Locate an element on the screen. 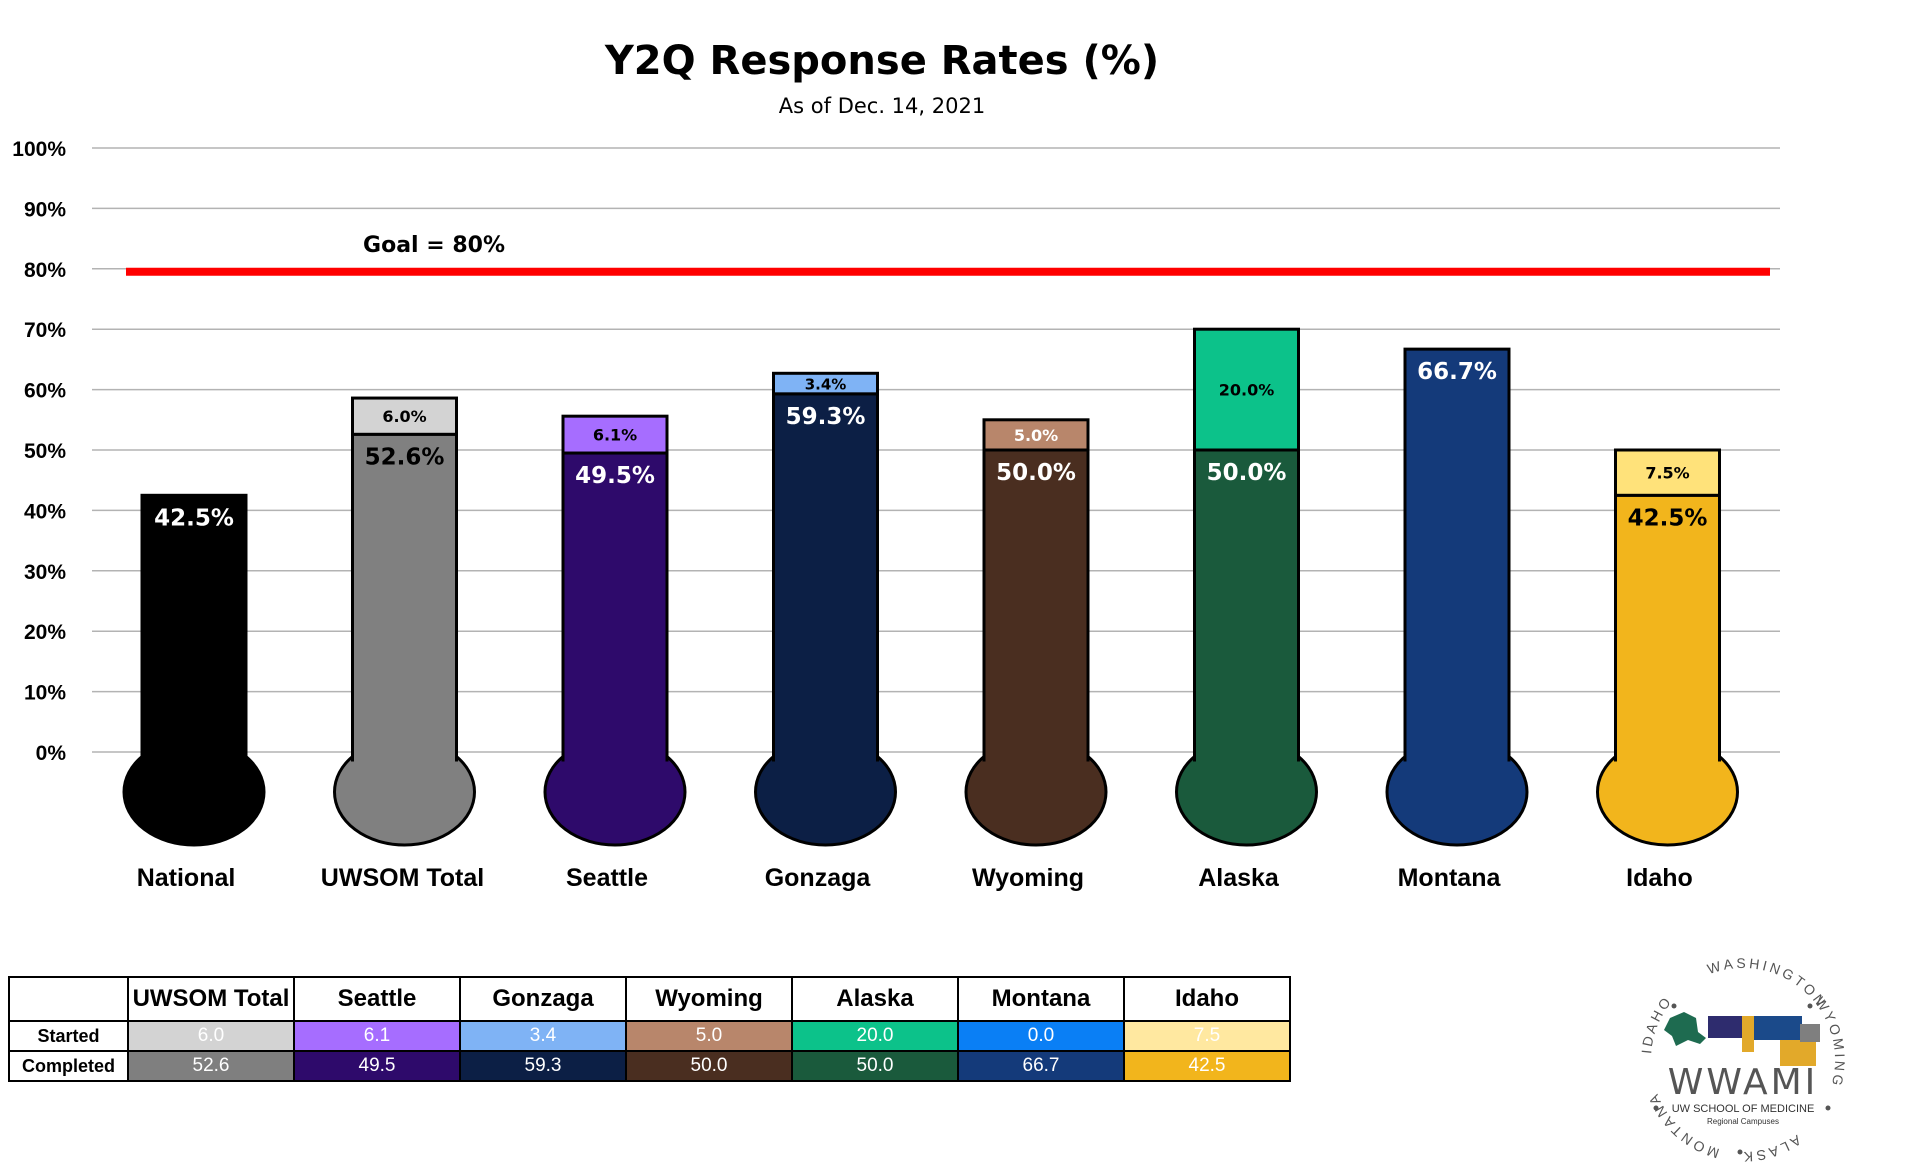  y-tick-label: 10% is located at coordinates (45, 693).